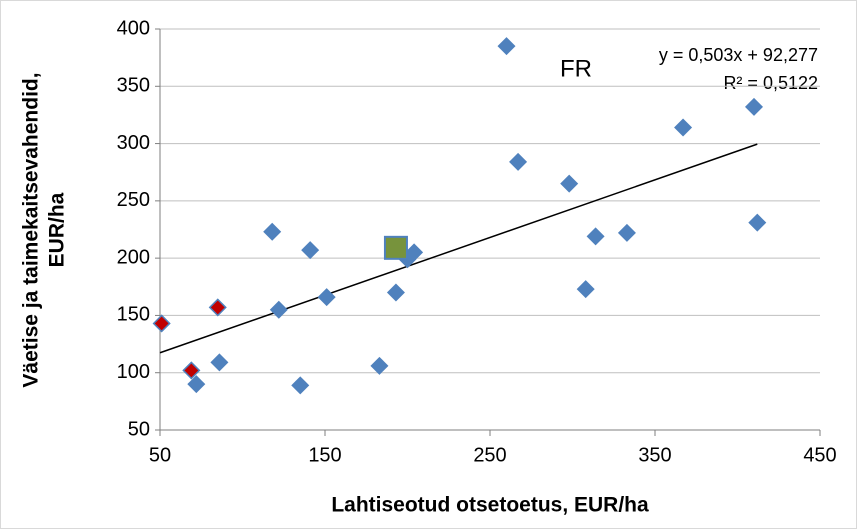 The width and height of the screenshot is (857, 529). What do you see at coordinates (133, 372) in the screenshot?
I see `y-tick-label: 100` at bounding box center [133, 372].